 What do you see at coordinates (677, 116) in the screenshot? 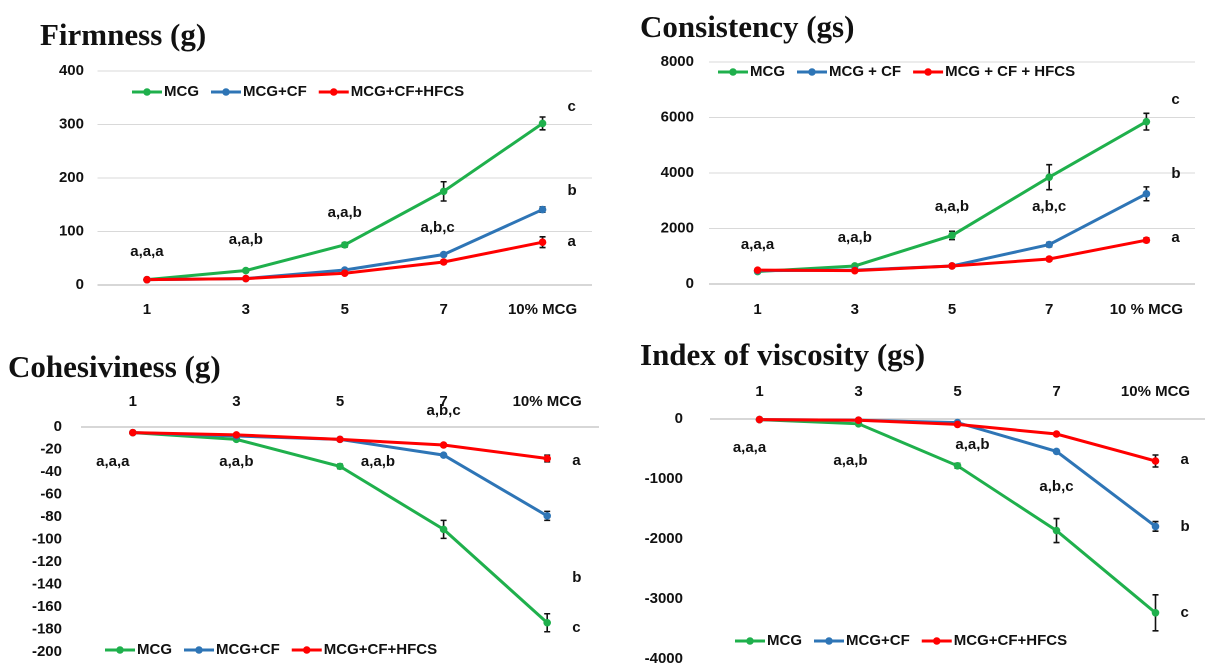
I see `y-tick-label: 6000` at bounding box center [677, 116].